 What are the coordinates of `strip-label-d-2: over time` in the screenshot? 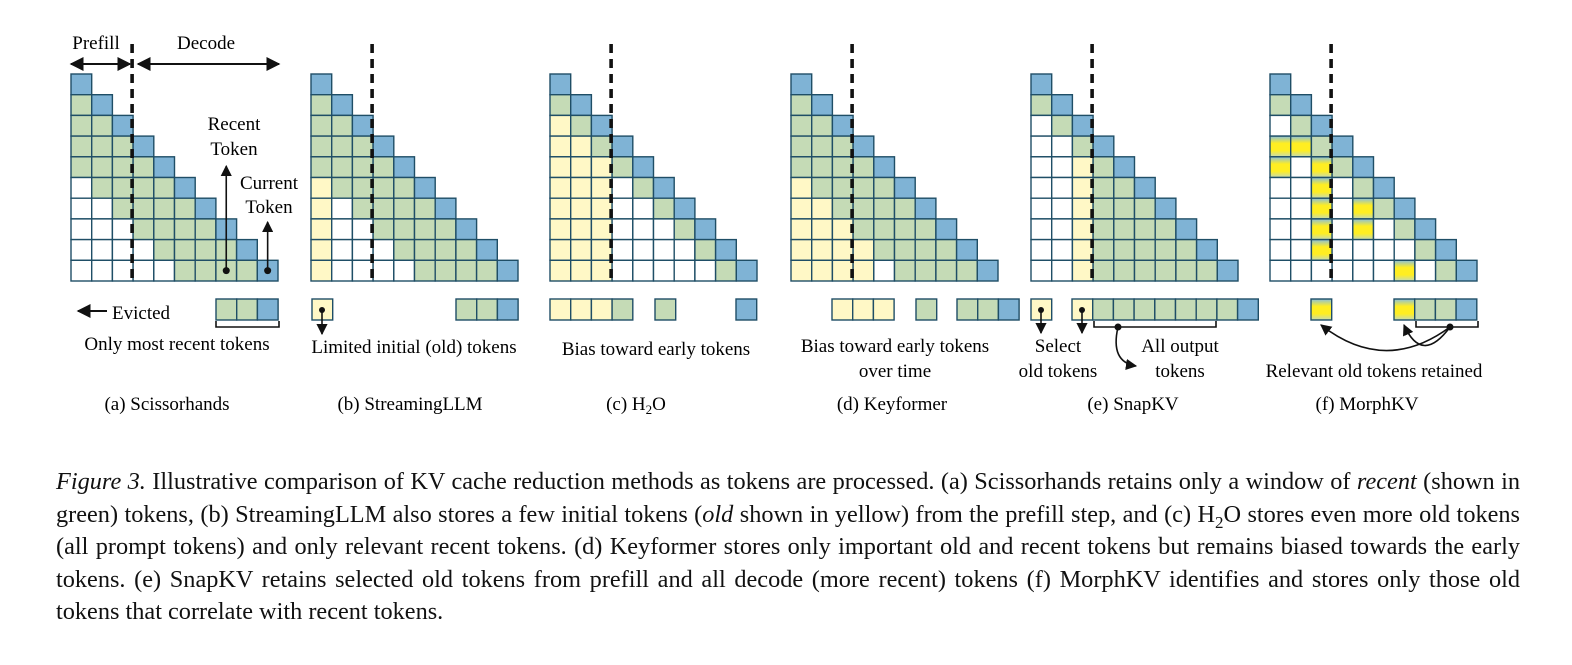 It's located at (895, 371).